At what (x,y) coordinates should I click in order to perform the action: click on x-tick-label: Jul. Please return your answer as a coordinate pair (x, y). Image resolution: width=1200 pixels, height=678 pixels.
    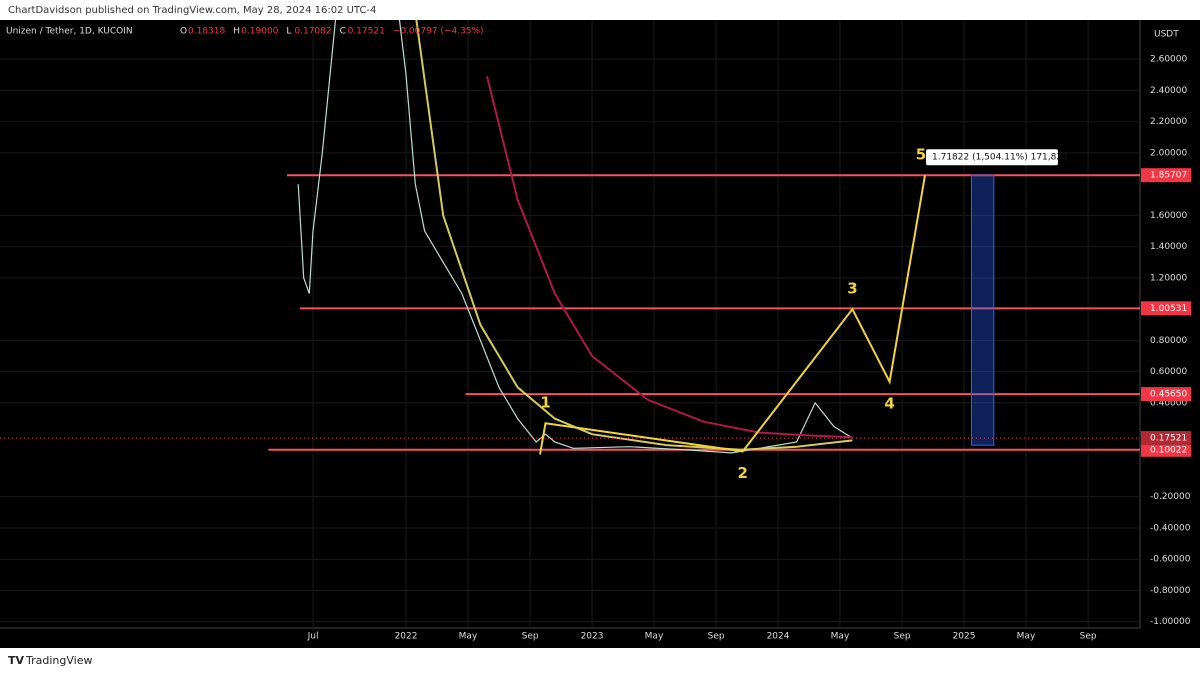
    Looking at the image, I should click on (313, 637).